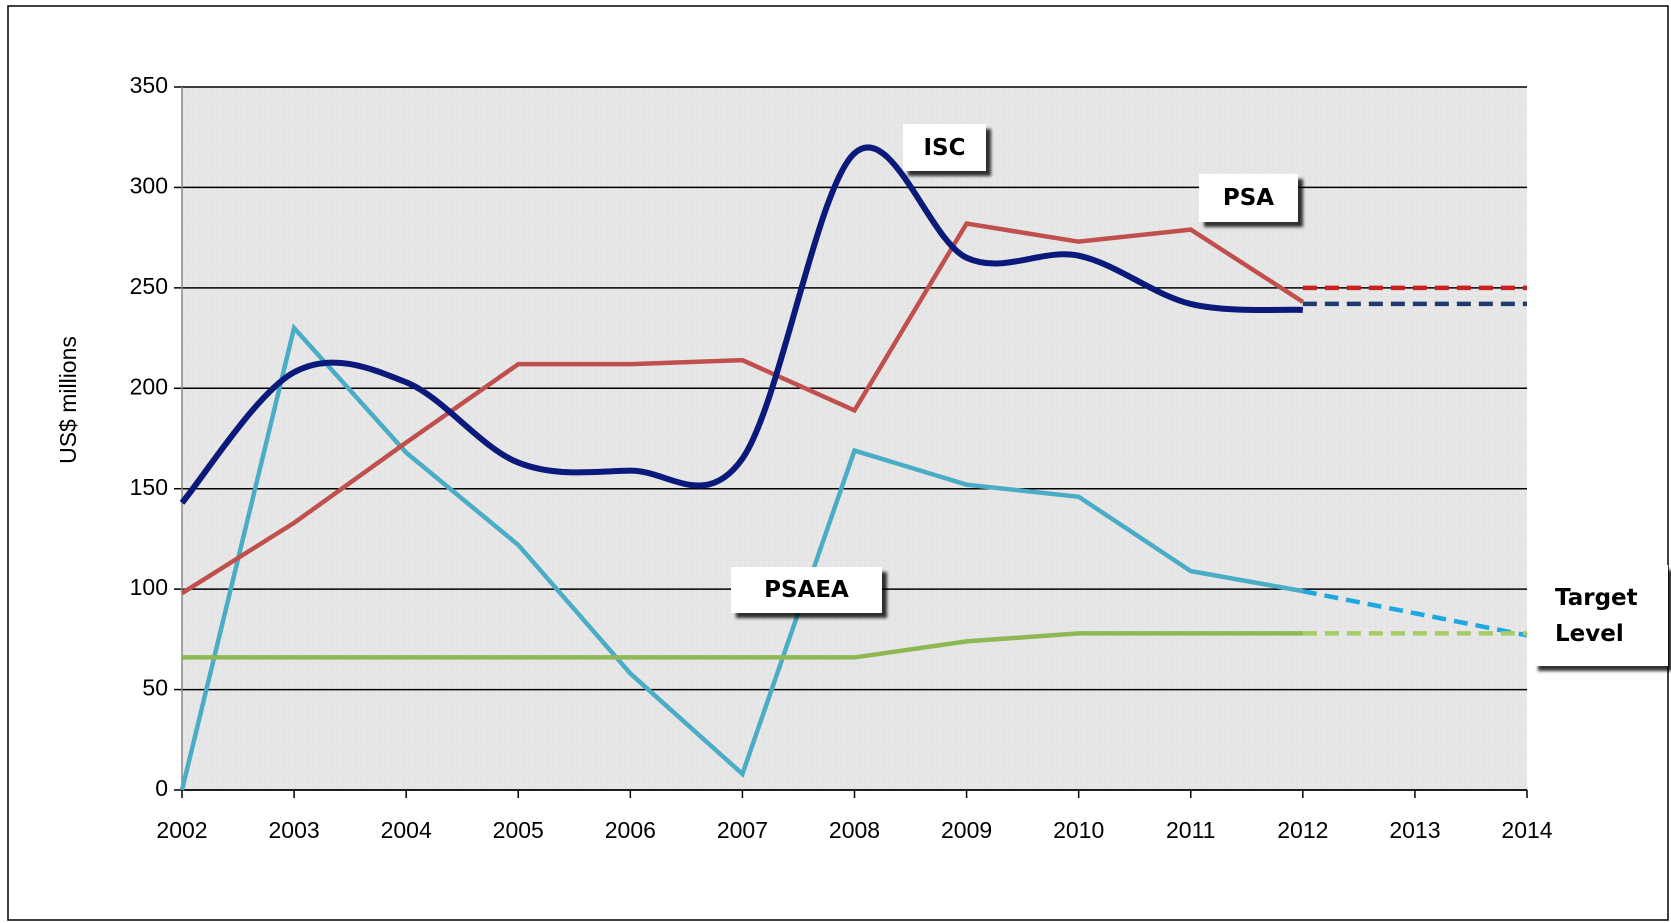 This screenshot has height=923, width=1671. Describe the element at coordinates (68, 400) in the screenshot. I see `y-axis-label: US$ millions` at that location.